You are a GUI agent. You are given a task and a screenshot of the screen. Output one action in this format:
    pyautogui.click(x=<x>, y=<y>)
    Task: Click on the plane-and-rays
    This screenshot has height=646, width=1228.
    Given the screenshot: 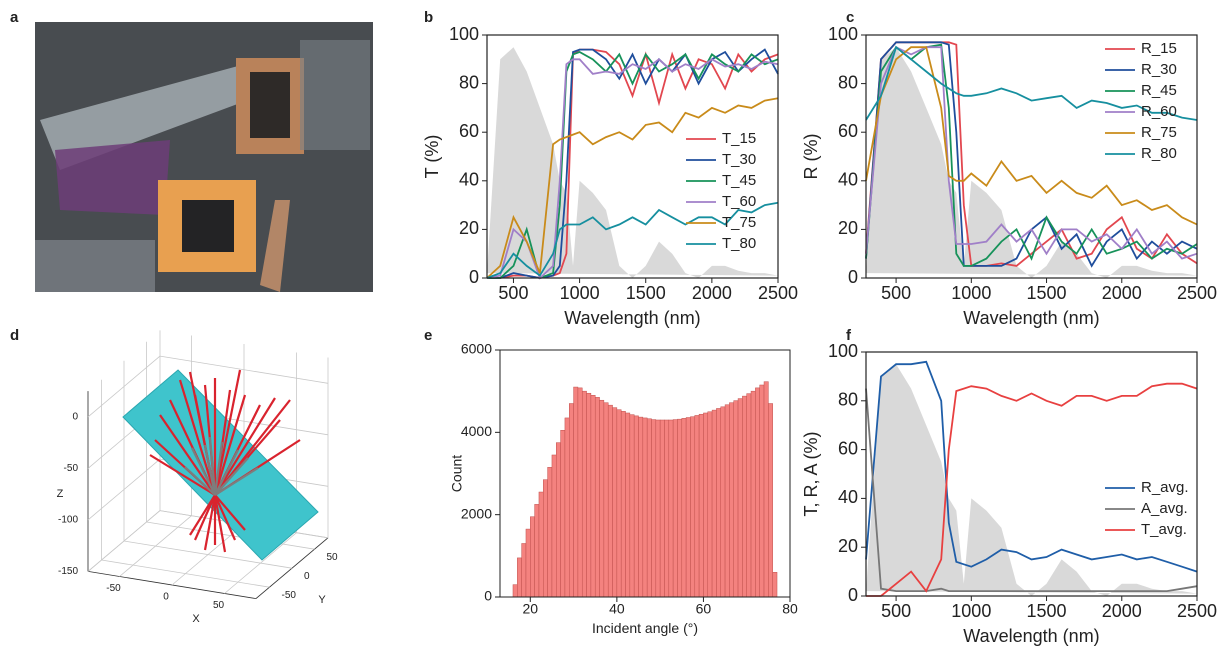 What is the action you would take?
    pyautogui.click(x=220, y=465)
    